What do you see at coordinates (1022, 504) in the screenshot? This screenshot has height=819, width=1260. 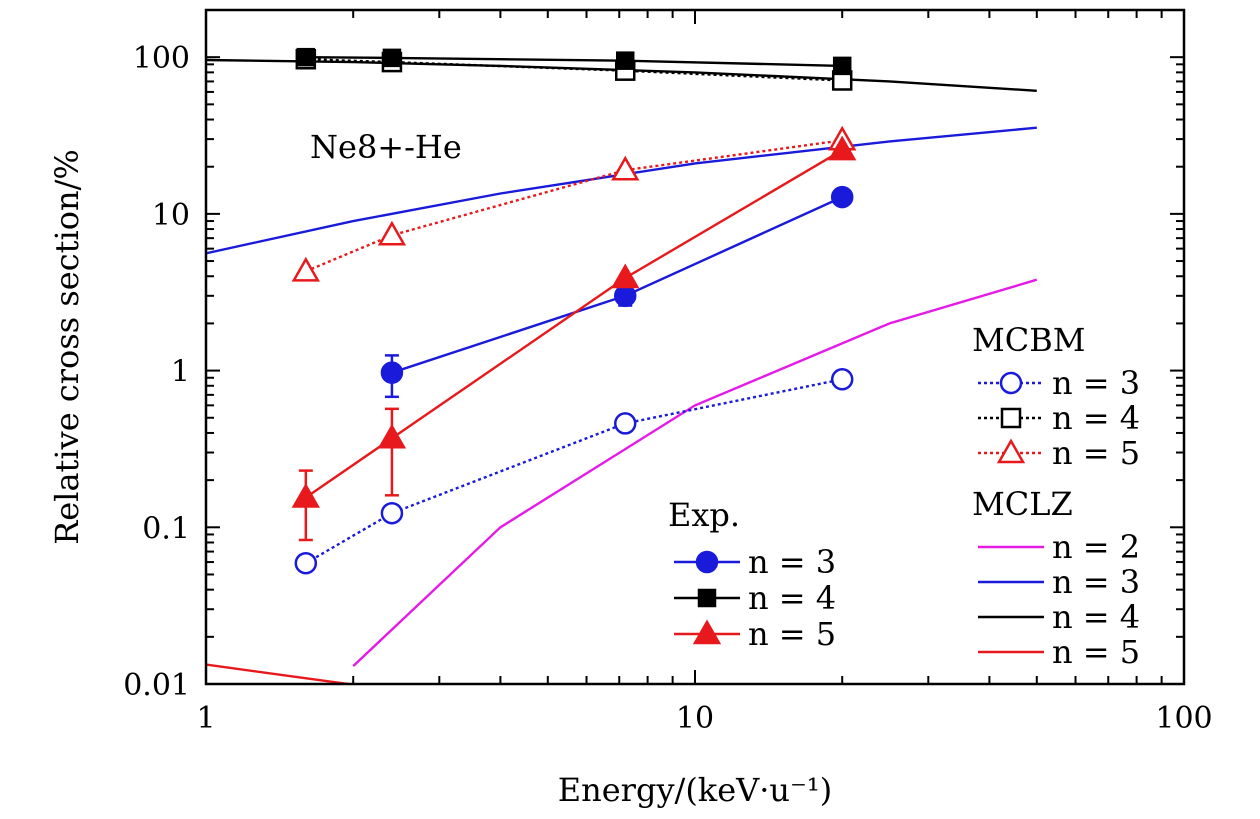 I see `legend-title-mclz: MCLZ` at bounding box center [1022, 504].